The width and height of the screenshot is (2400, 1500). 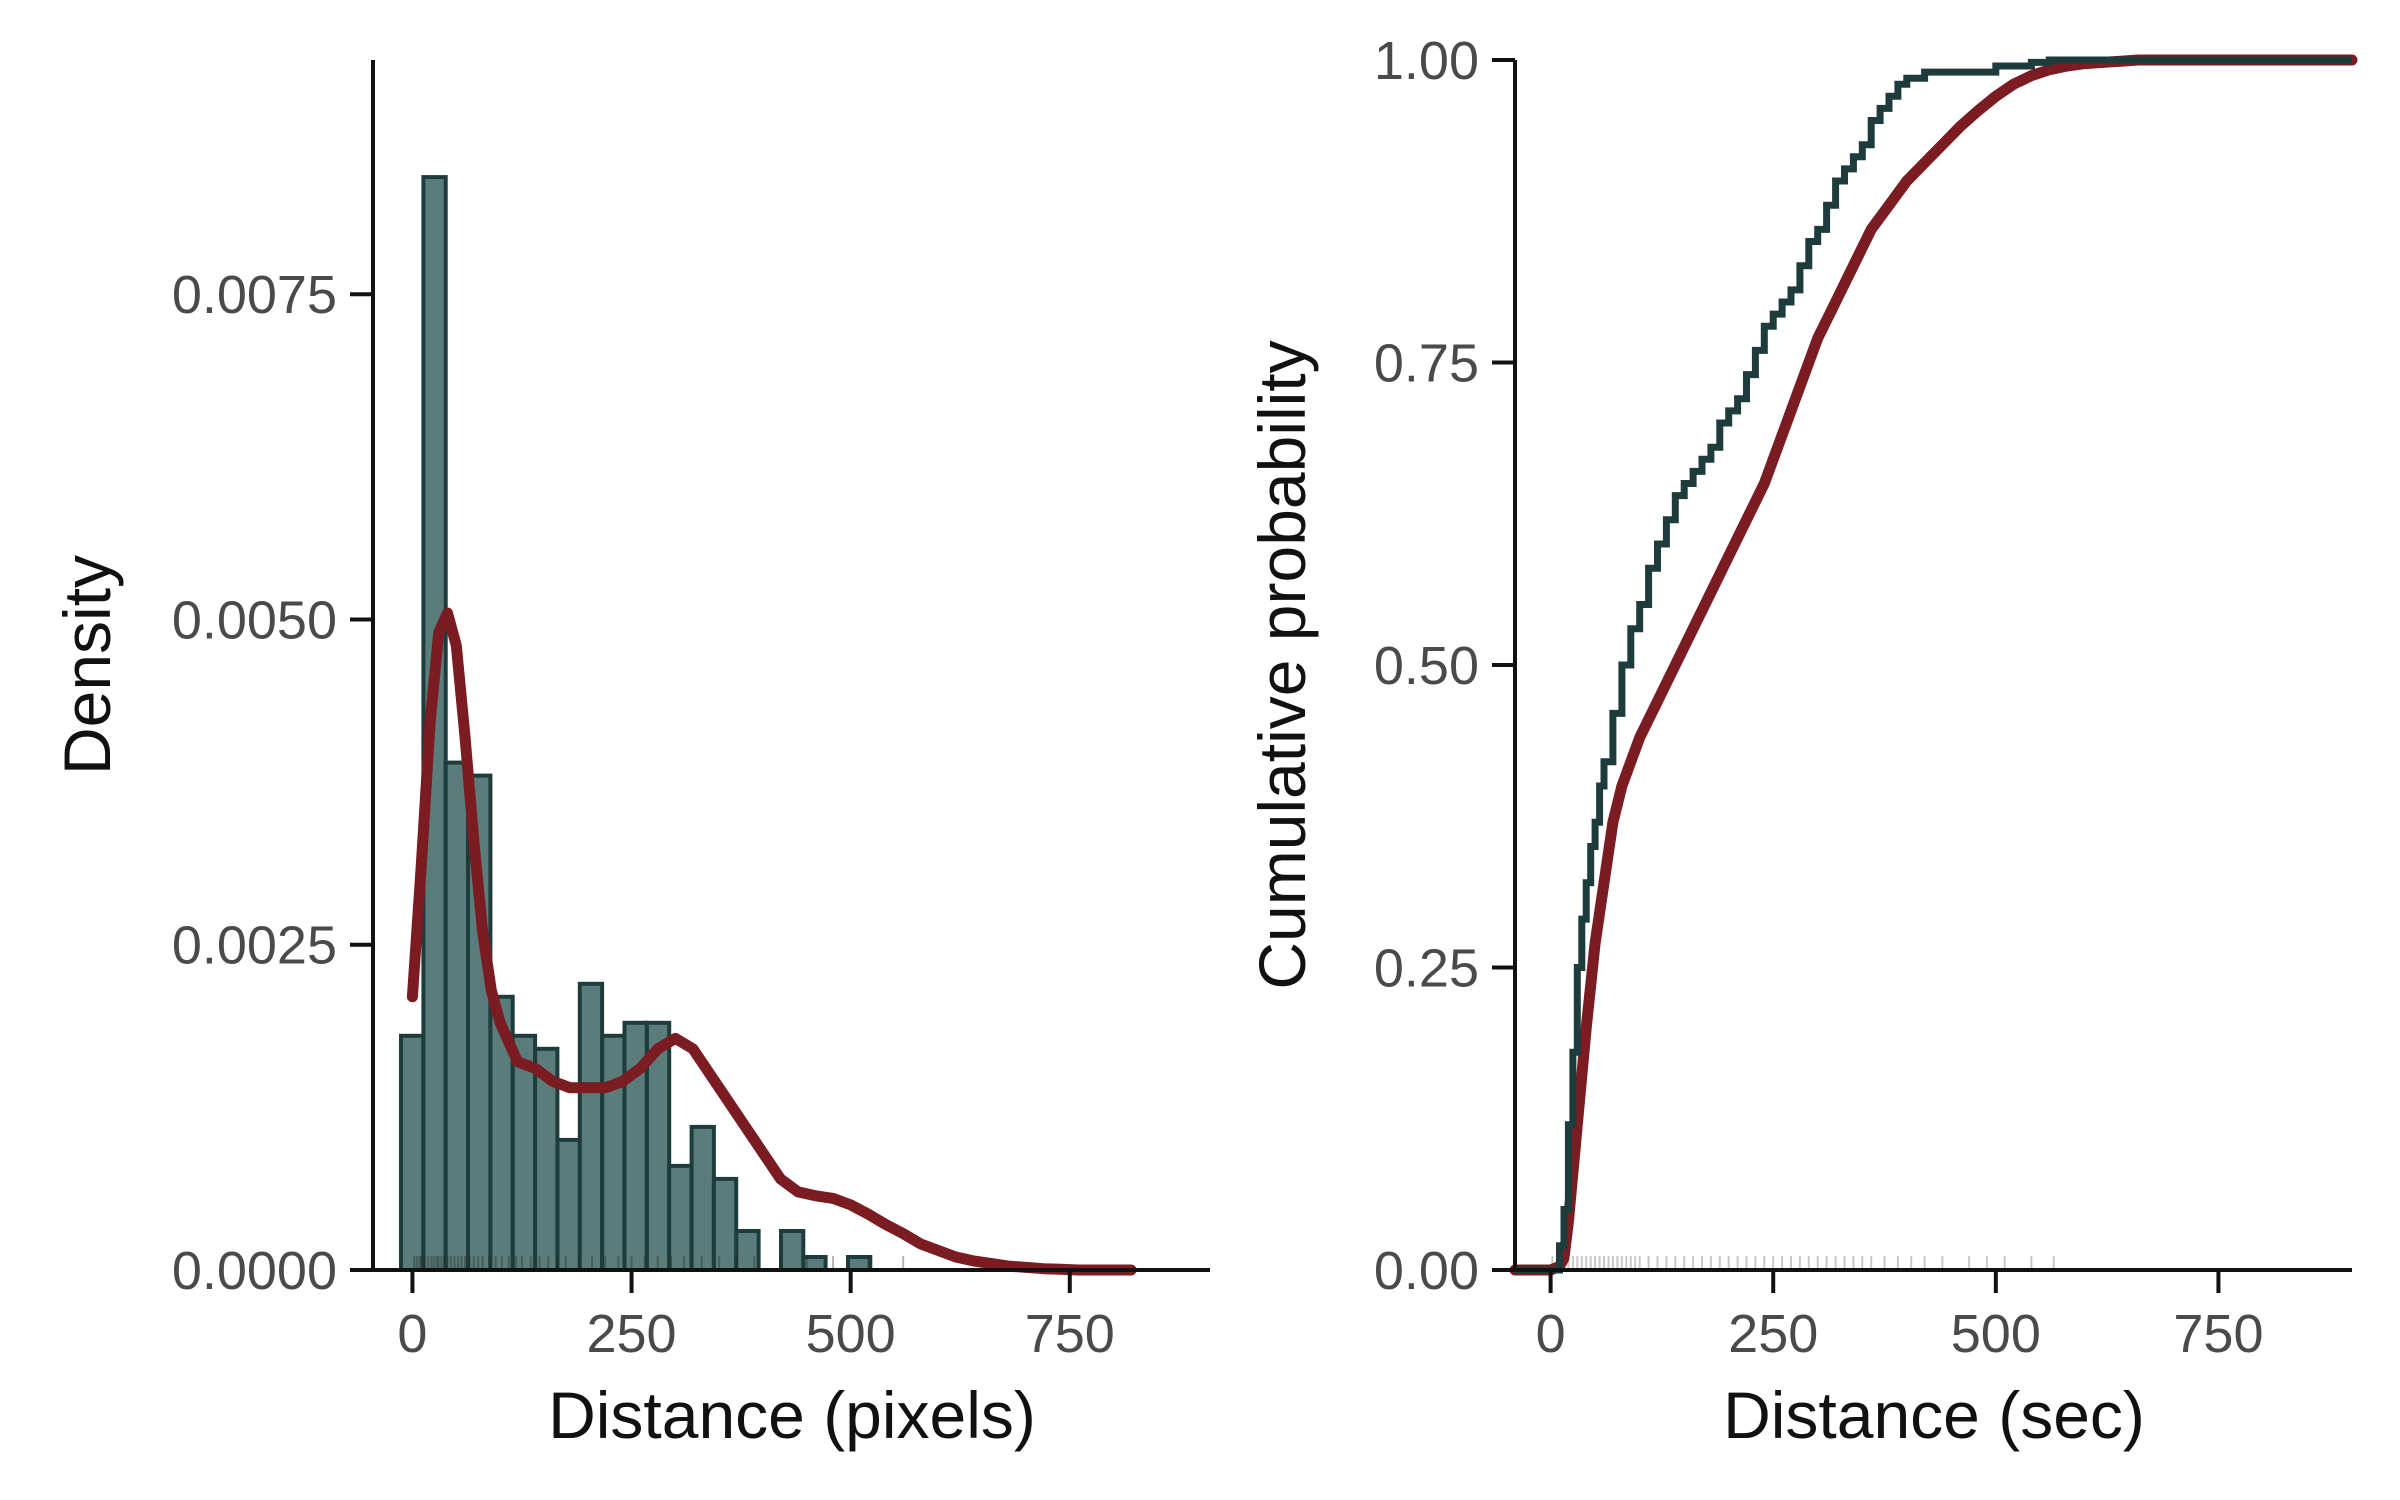 I want to click on y-axis-title: Cumulative probability, so click(x=1282, y=664).